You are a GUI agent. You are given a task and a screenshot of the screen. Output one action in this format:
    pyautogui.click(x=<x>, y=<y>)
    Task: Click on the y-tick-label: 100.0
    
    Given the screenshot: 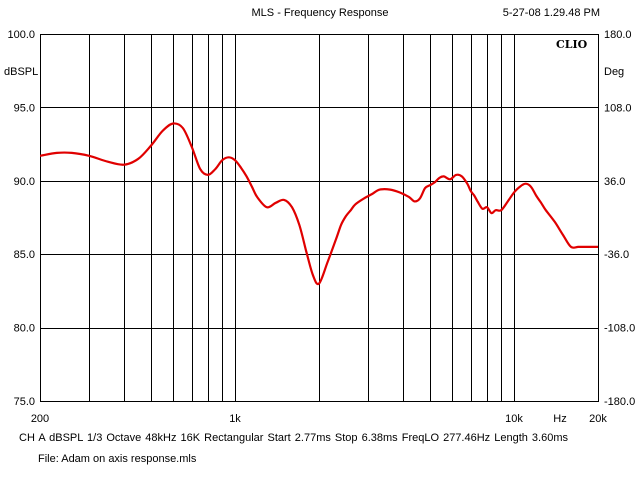 What is the action you would take?
    pyautogui.click(x=21, y=35)
    